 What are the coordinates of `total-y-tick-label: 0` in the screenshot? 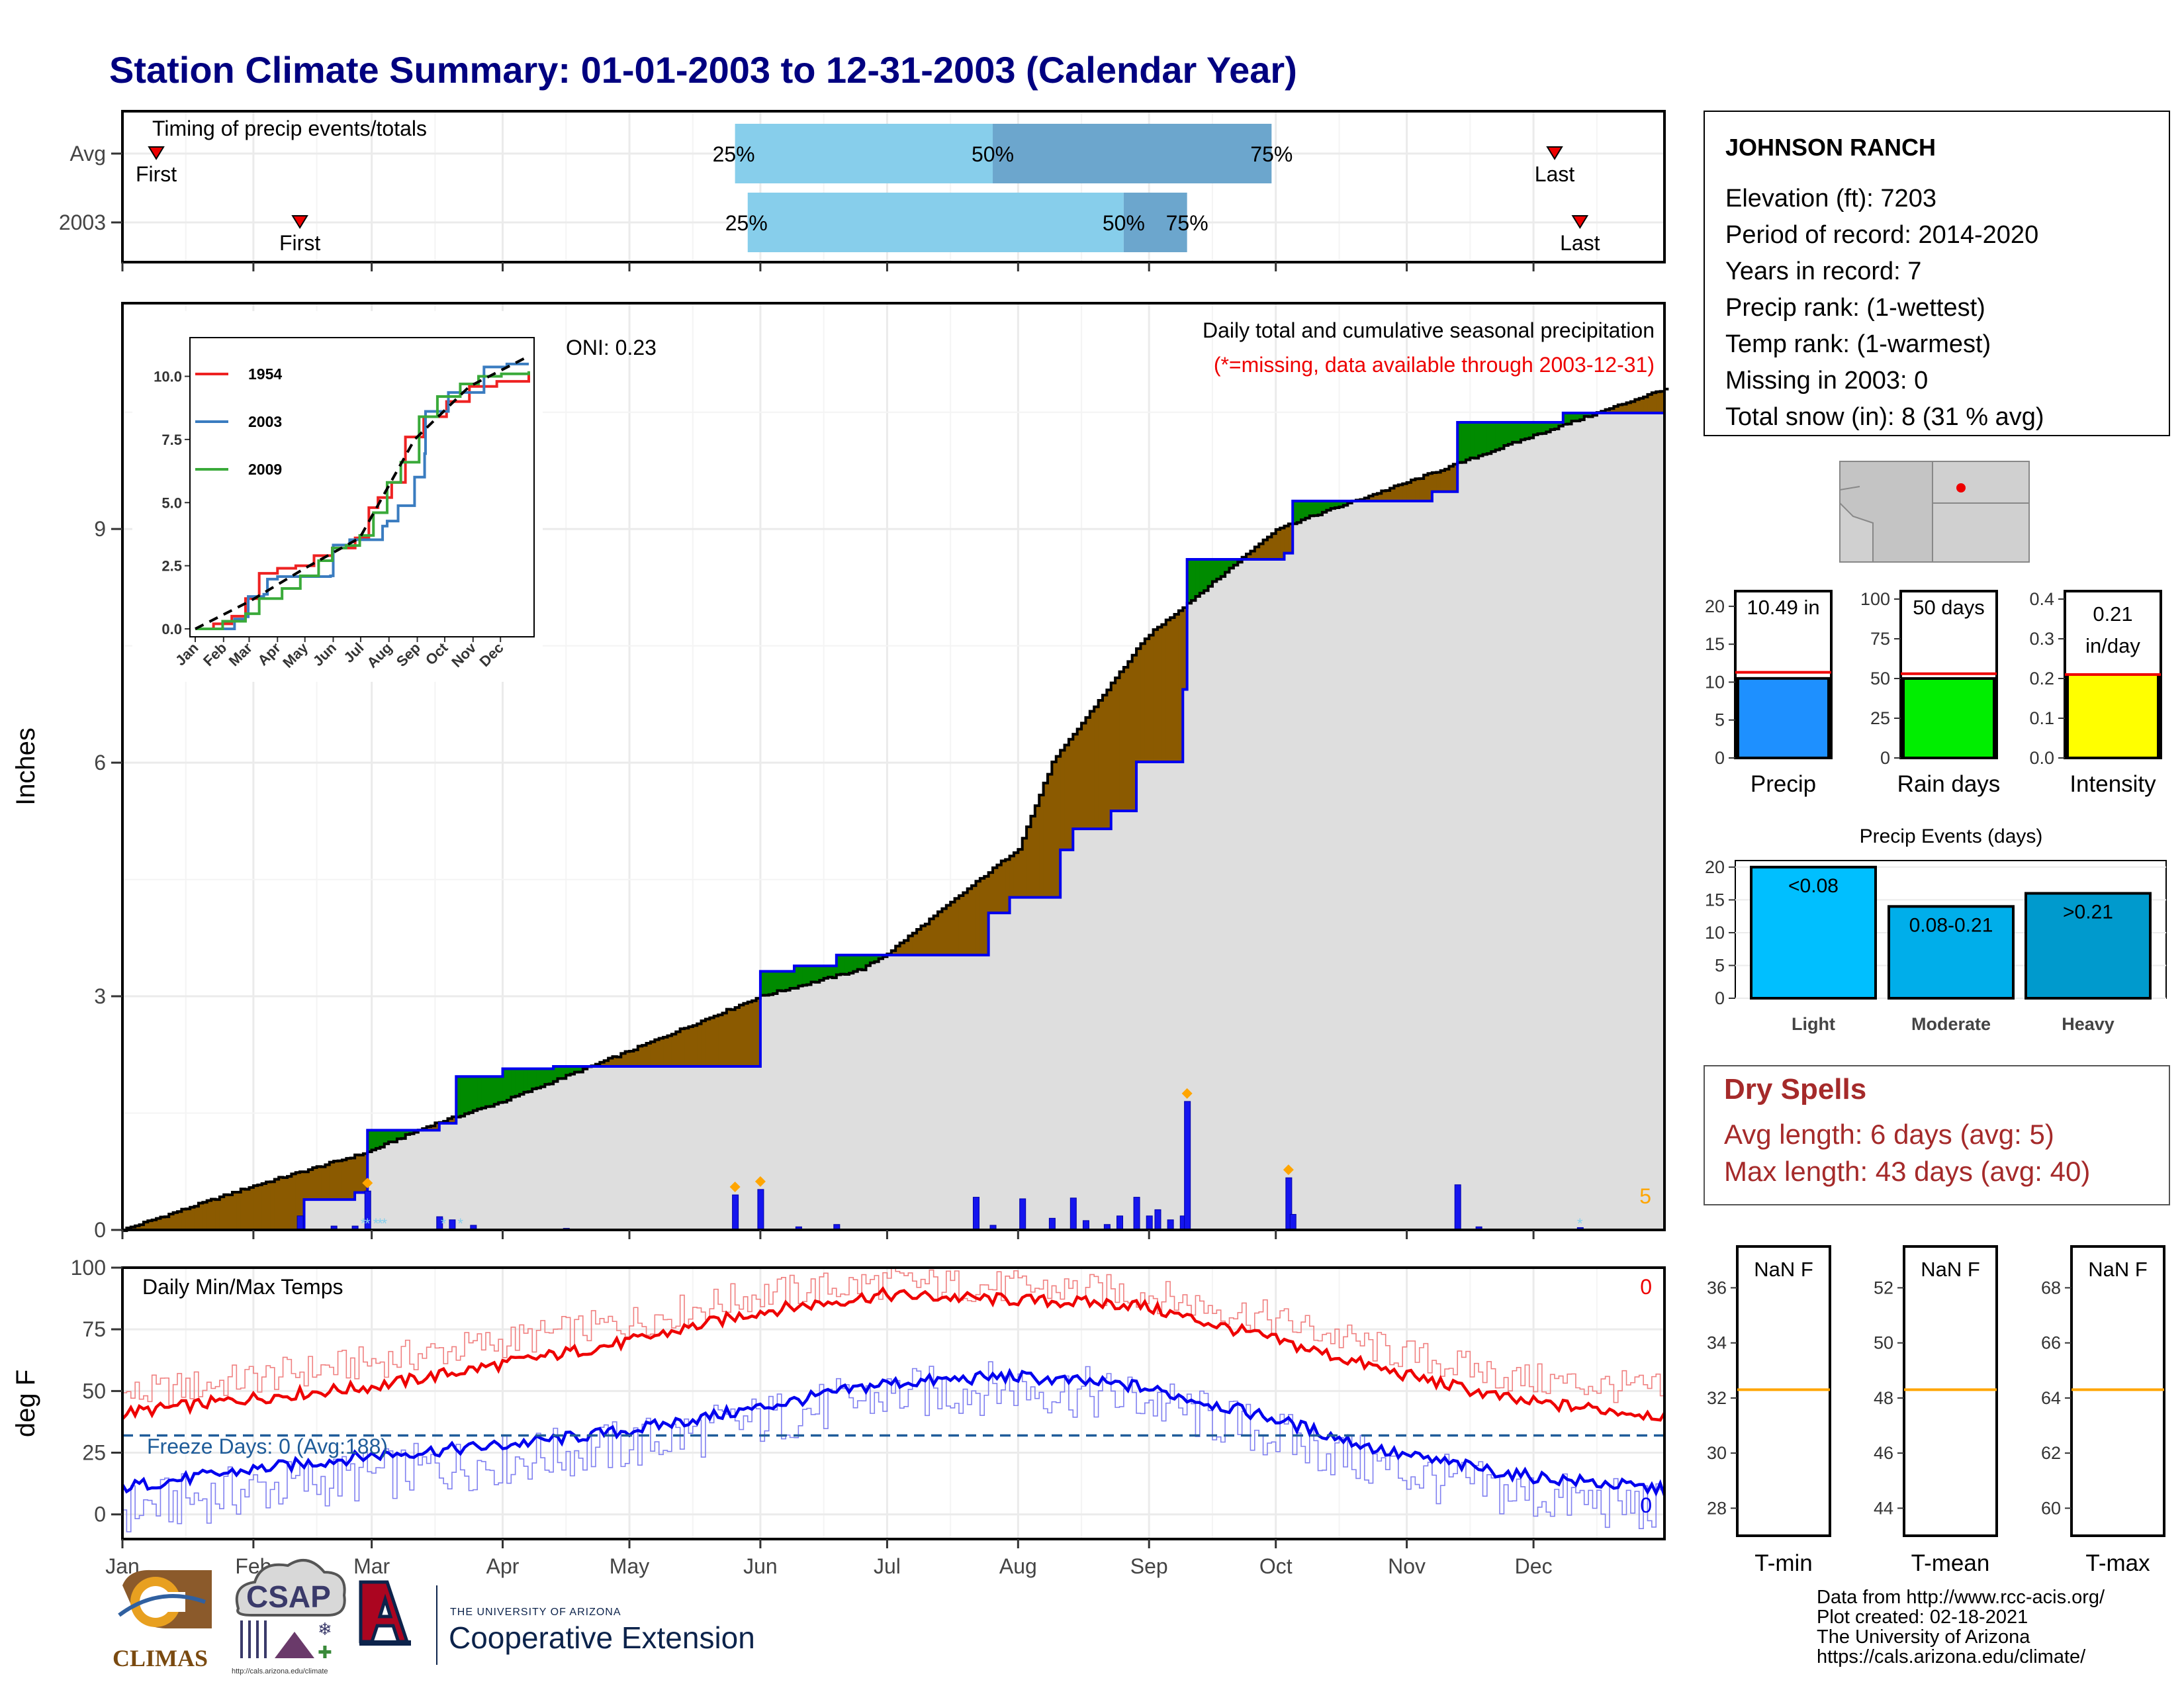 It's located at (1885, 758).